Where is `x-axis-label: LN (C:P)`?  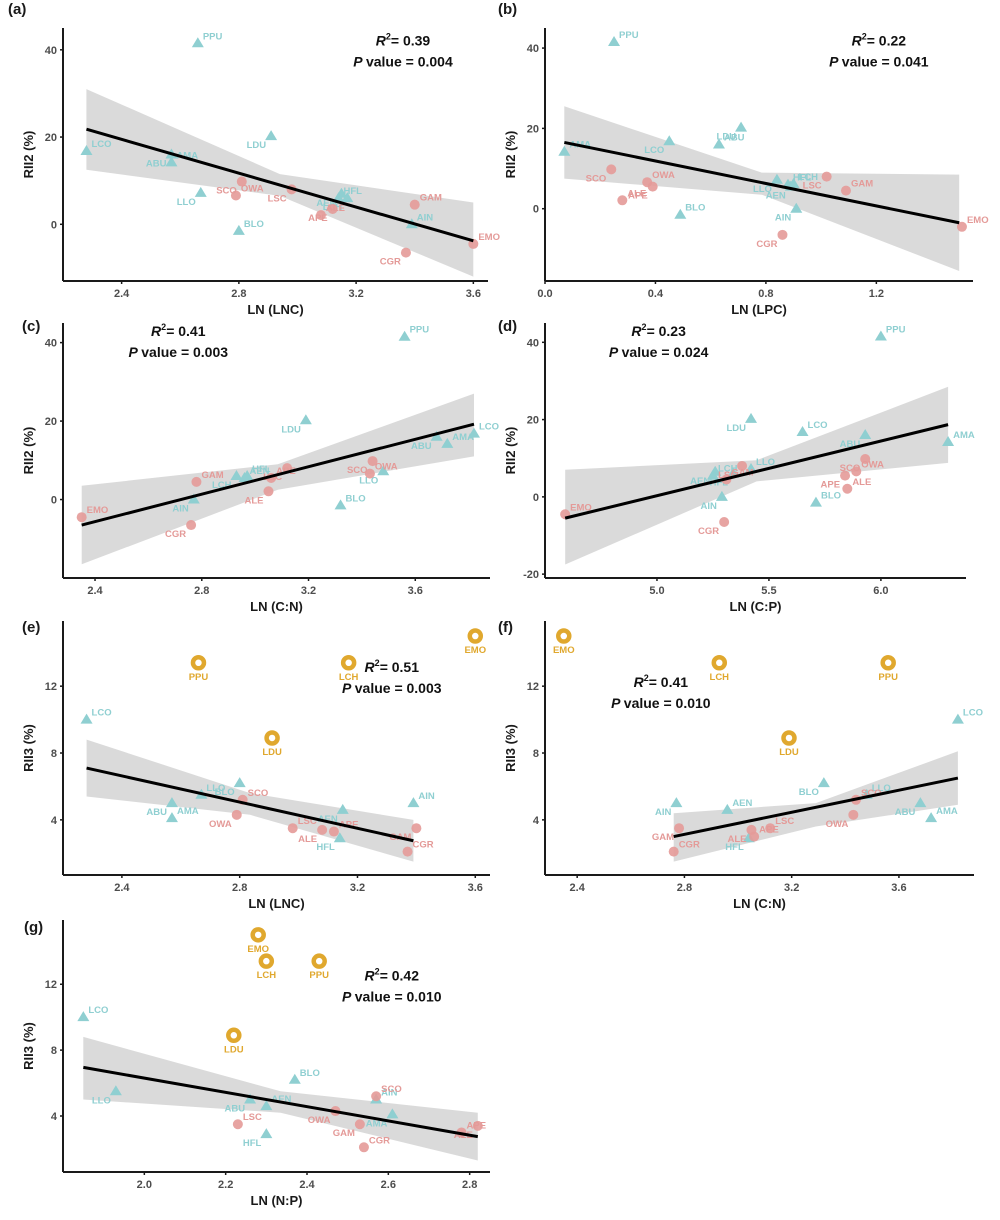
x-axis-label: LN (C:P) is located at coordinates (756, 606).